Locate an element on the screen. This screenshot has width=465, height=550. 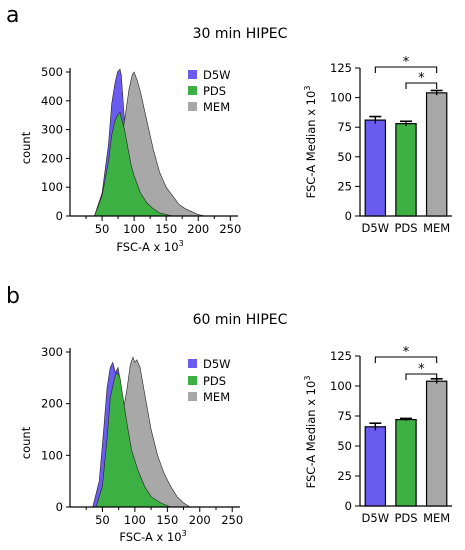
y-tick-label: 400 is located at coordinates (52, 101).